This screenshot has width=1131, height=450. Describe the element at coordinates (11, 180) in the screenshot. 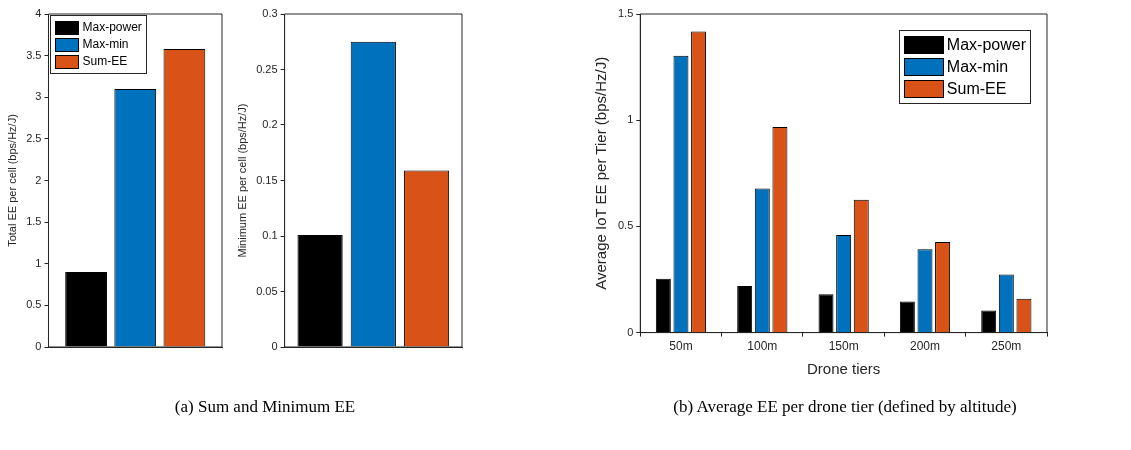

I see `y-axis-title: Total EE per cell (bps/Hz/J)` at that location.